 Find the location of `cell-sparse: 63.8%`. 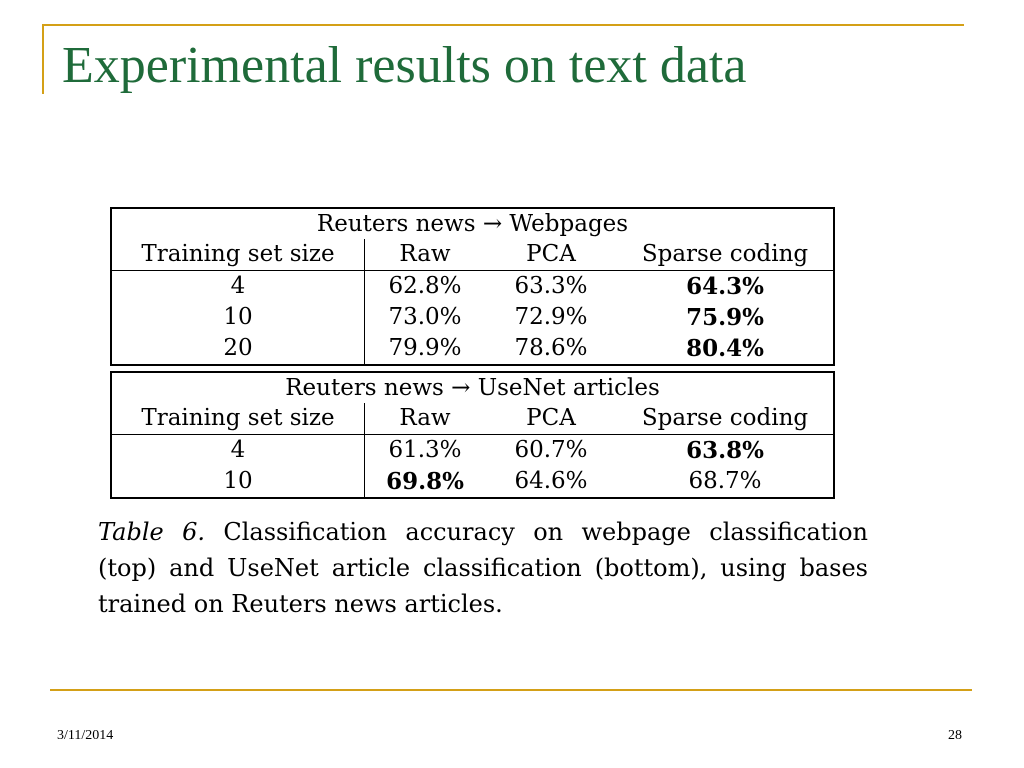

cell-sparse: 63.8% is located at coordinates (725, 450).